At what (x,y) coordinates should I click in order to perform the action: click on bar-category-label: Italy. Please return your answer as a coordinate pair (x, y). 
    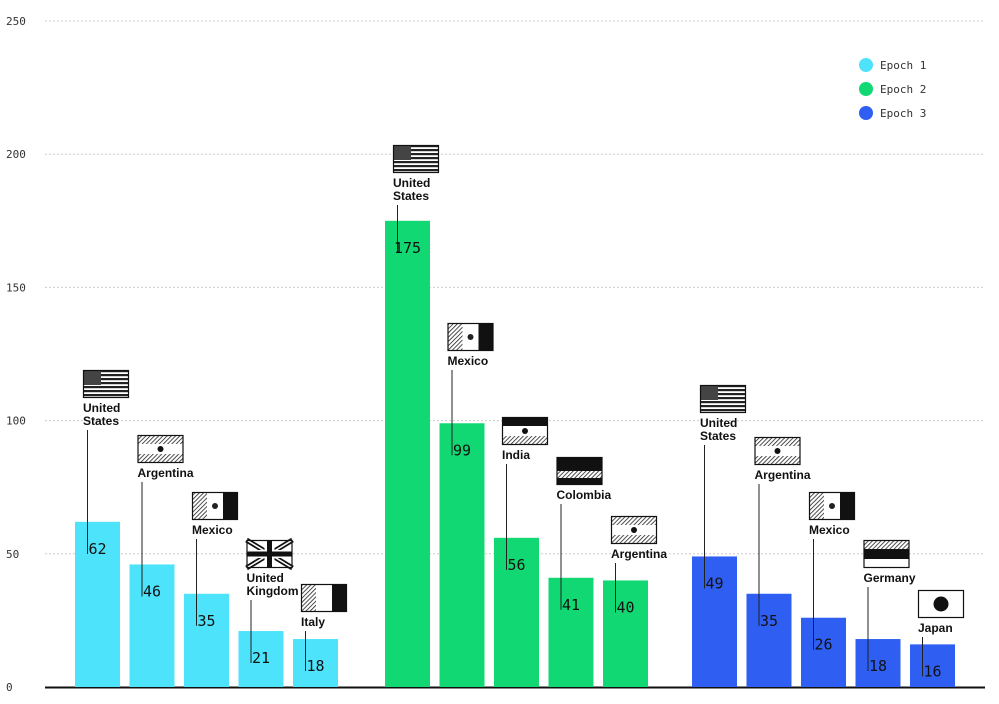
    Looking at the image, I should click on (313, 622).